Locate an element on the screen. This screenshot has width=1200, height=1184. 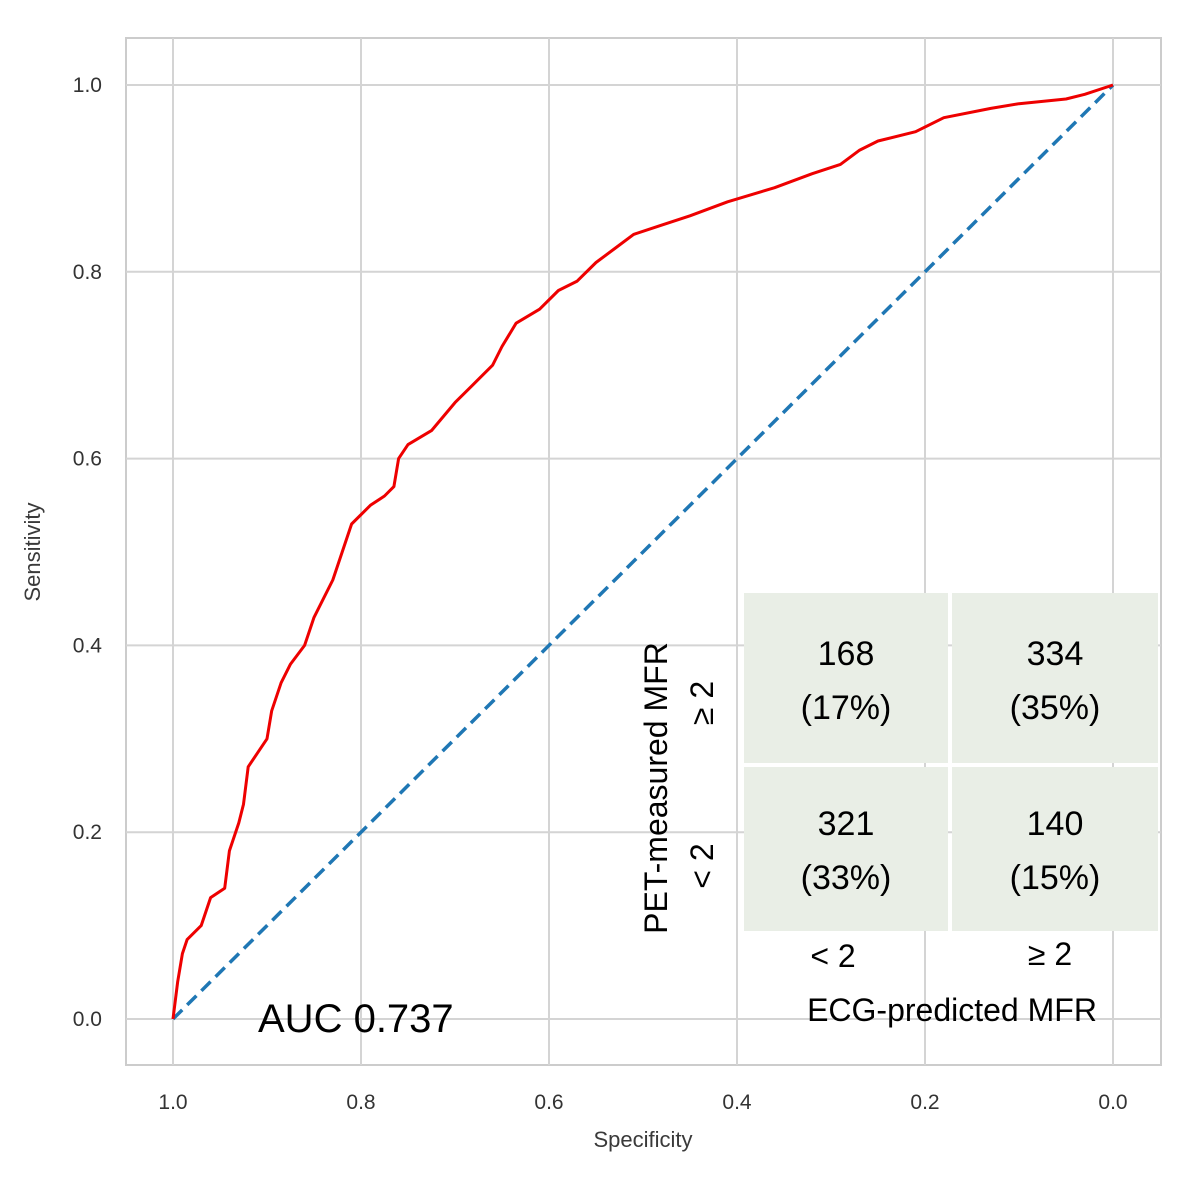
cm-col-category-0: < 2 is located at coordinates (832, 956).